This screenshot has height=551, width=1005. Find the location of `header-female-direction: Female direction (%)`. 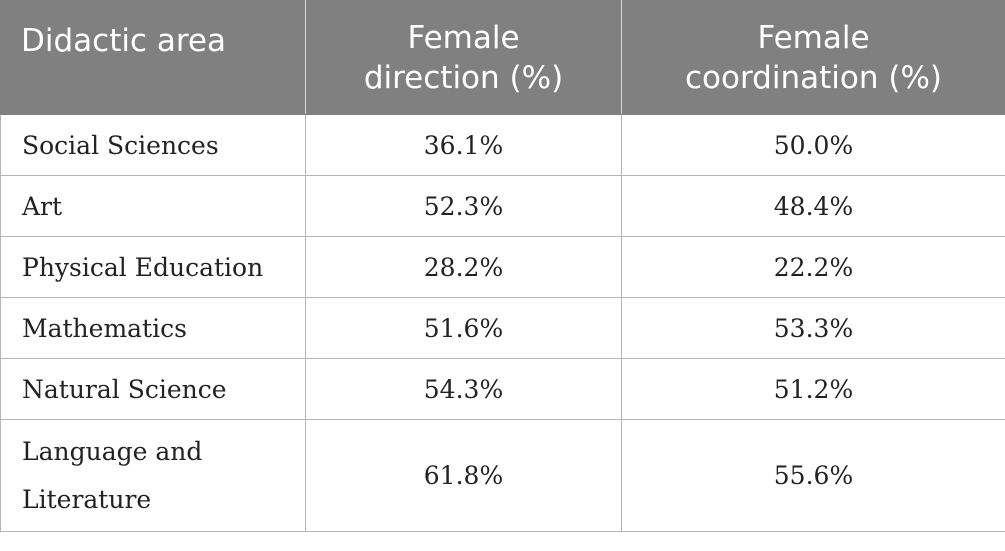

header-female-direction: Female direction (%) is located at coordinates (463, 57).